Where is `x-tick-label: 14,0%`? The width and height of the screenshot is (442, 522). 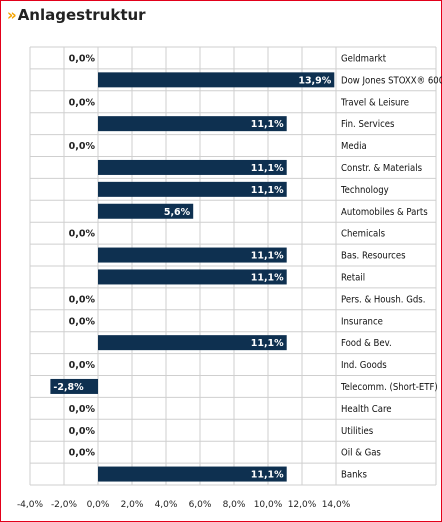
x-tick-label: 14,0% is located at coordinates (336, 505).